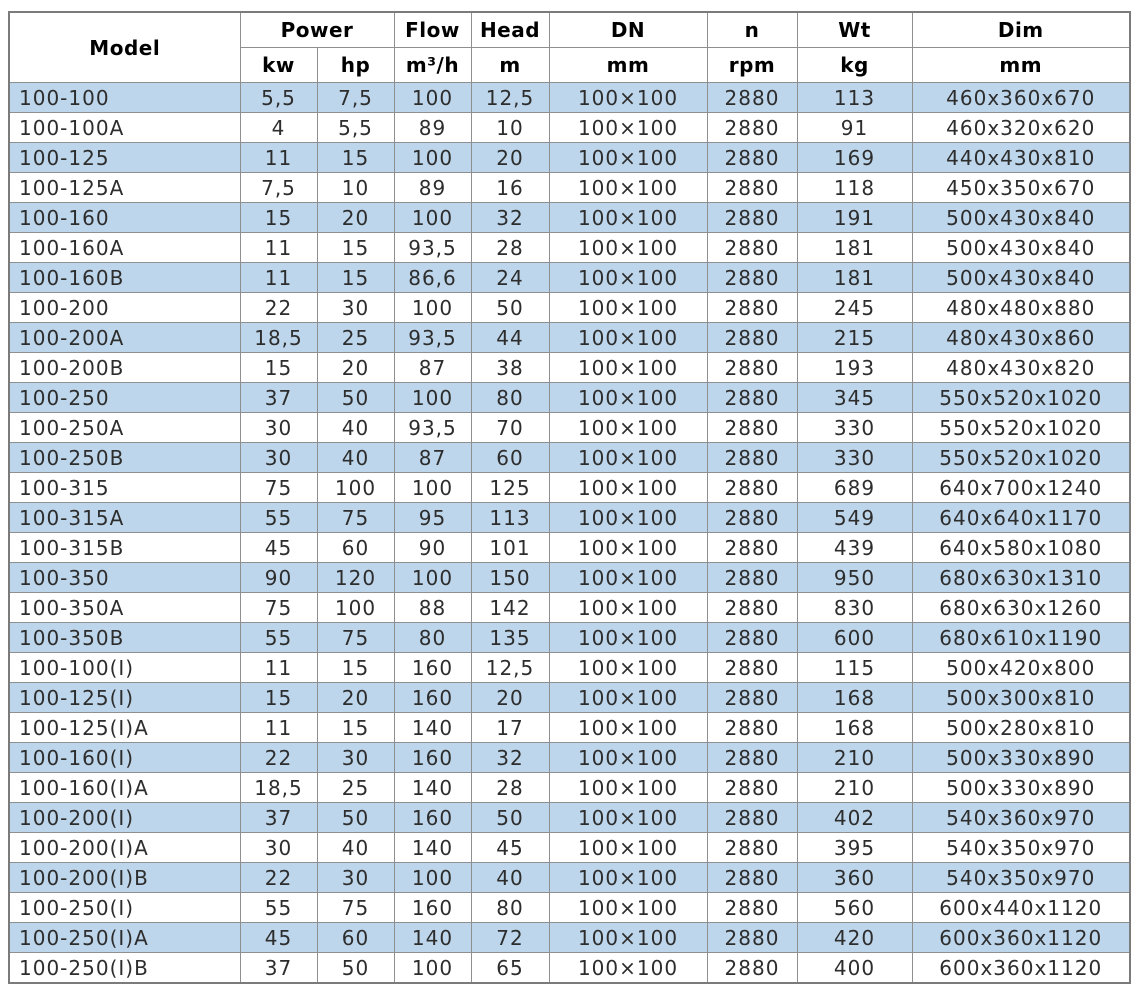 This screenshot has width=1147, height=1000. Describe the element at coordinates (510, 337) in the screenshot. I see `head-cell: 44` at that location.